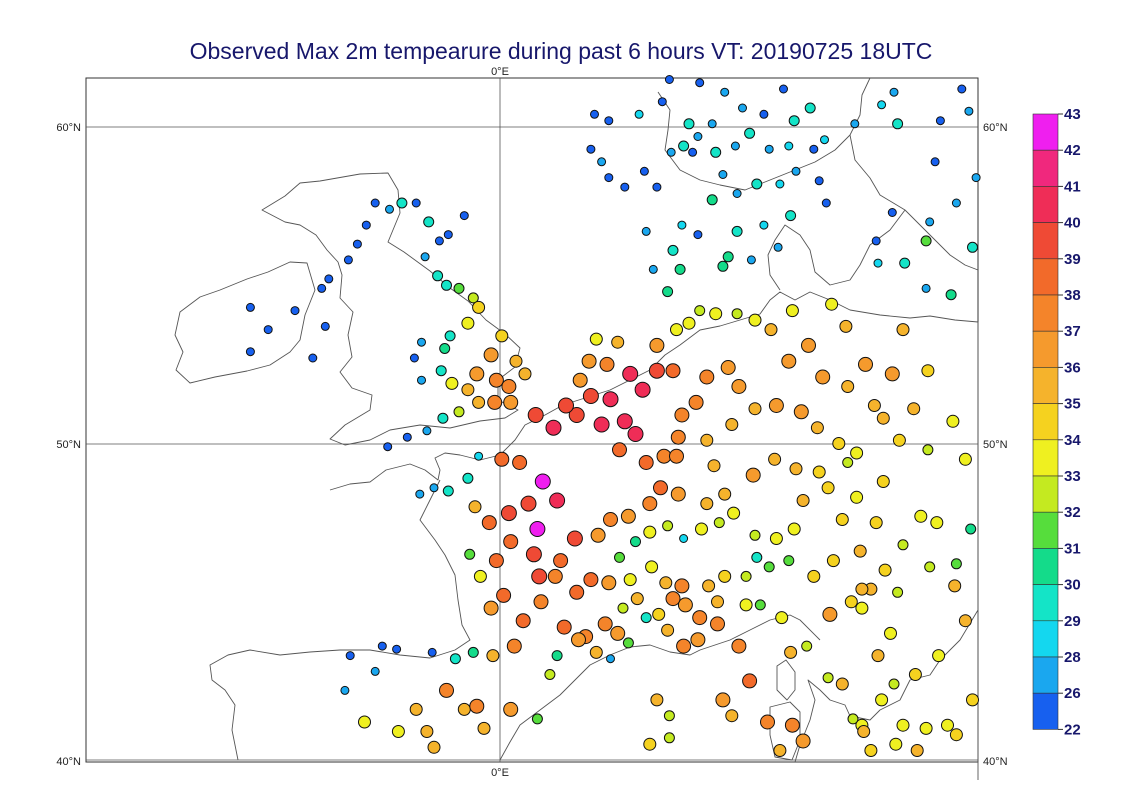 Image resolution: width=1122 pixels, height=791 pixels. What do you see at coordinates (1072, 512) in the screenshot?
I see `colorbar-label: 32` at bounding box center [1072, 512].